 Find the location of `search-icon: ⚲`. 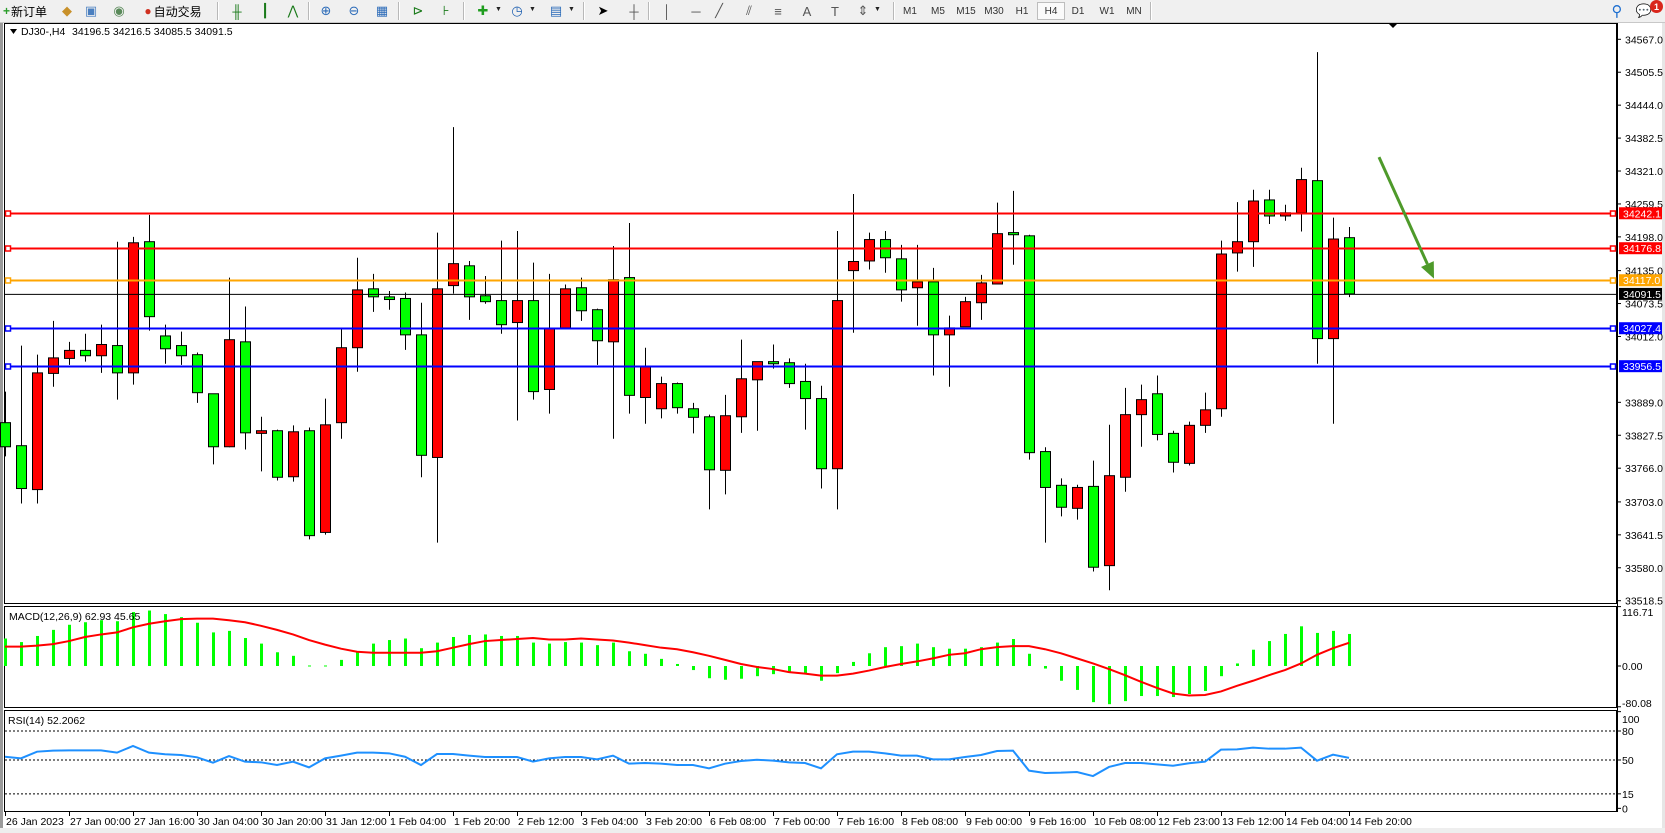

search-icon: ⚲ is located at coordinates (1617, 11).